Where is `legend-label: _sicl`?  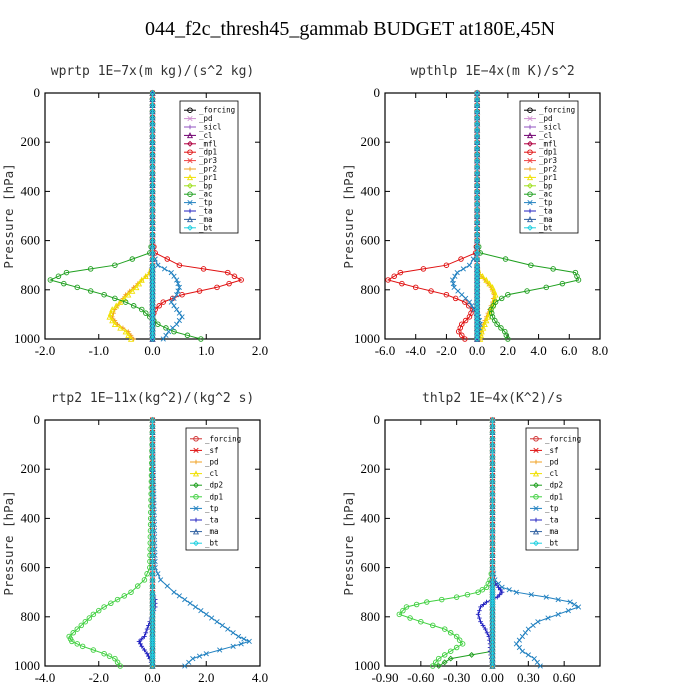
legend-label: _sicl is located at coordinates (550, 127).